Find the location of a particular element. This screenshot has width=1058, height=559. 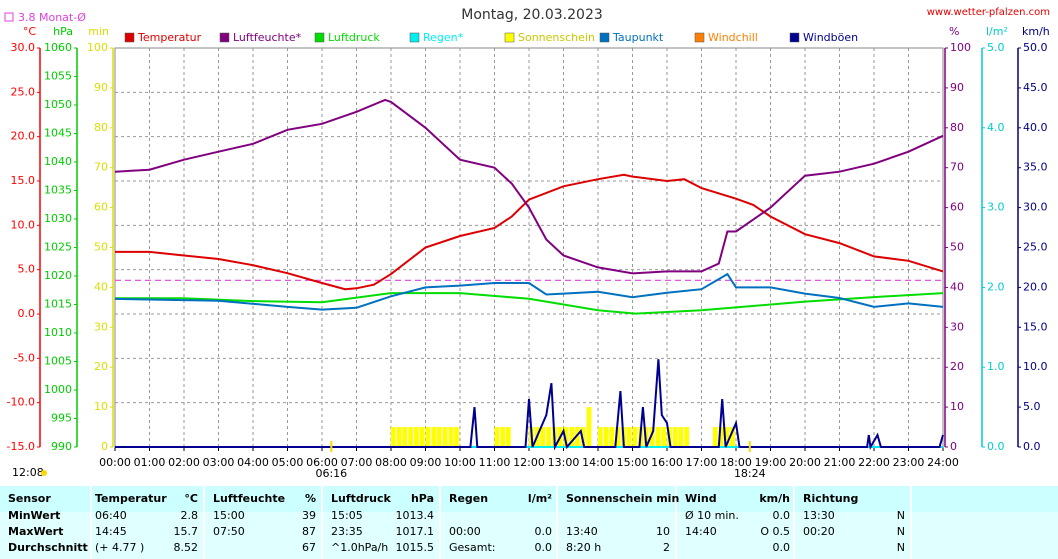

x-tick-label: 06:00 is located at coordinates (322, 462).